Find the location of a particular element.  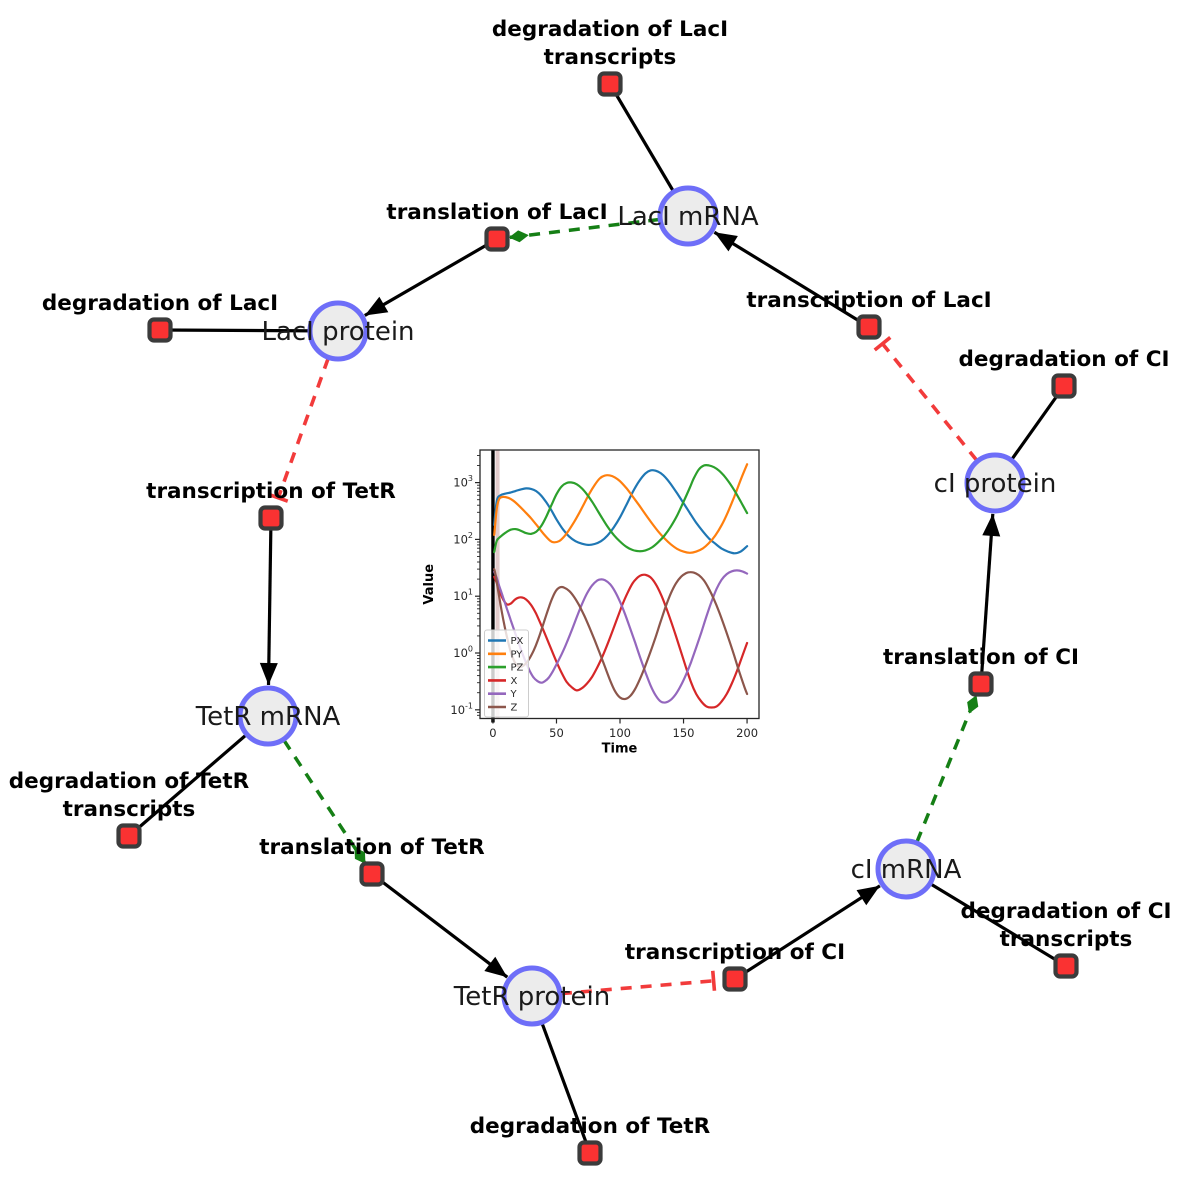

reaction-node-transc_tetr is located at coordinates (271, 518).